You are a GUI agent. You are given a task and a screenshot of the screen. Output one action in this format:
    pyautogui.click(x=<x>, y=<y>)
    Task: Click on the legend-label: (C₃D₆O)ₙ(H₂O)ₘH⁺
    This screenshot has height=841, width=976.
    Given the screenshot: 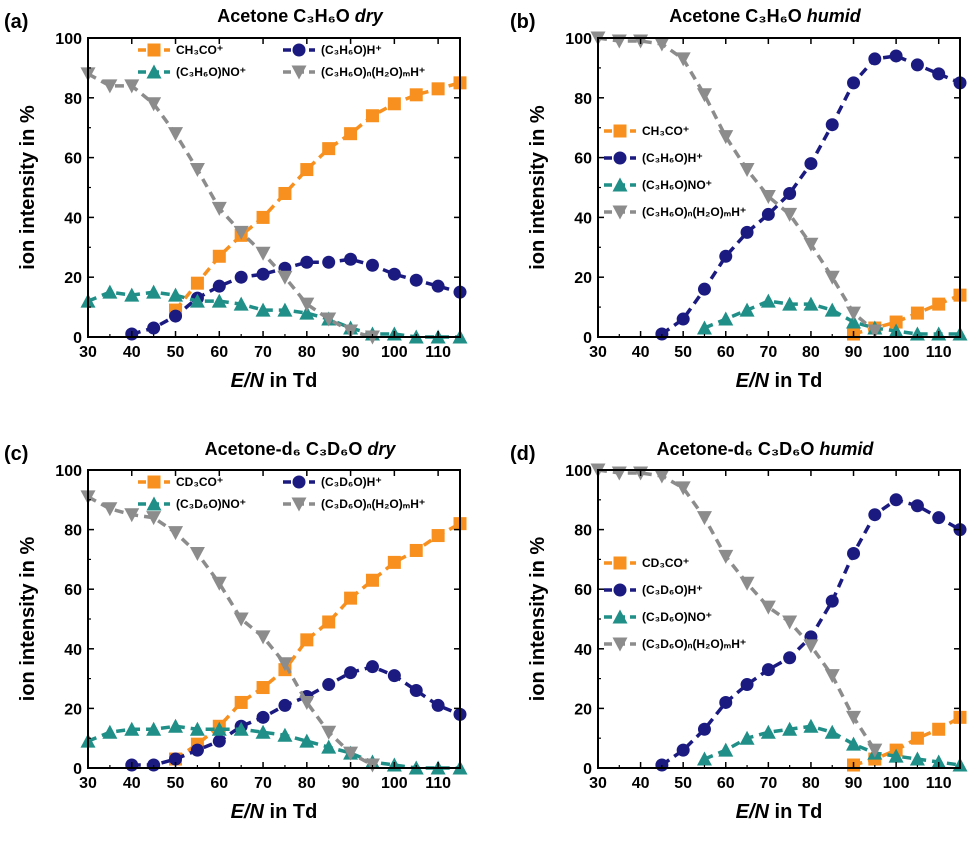 What is the action you would take?
    pyautogui.click(x=373, y=504)
    